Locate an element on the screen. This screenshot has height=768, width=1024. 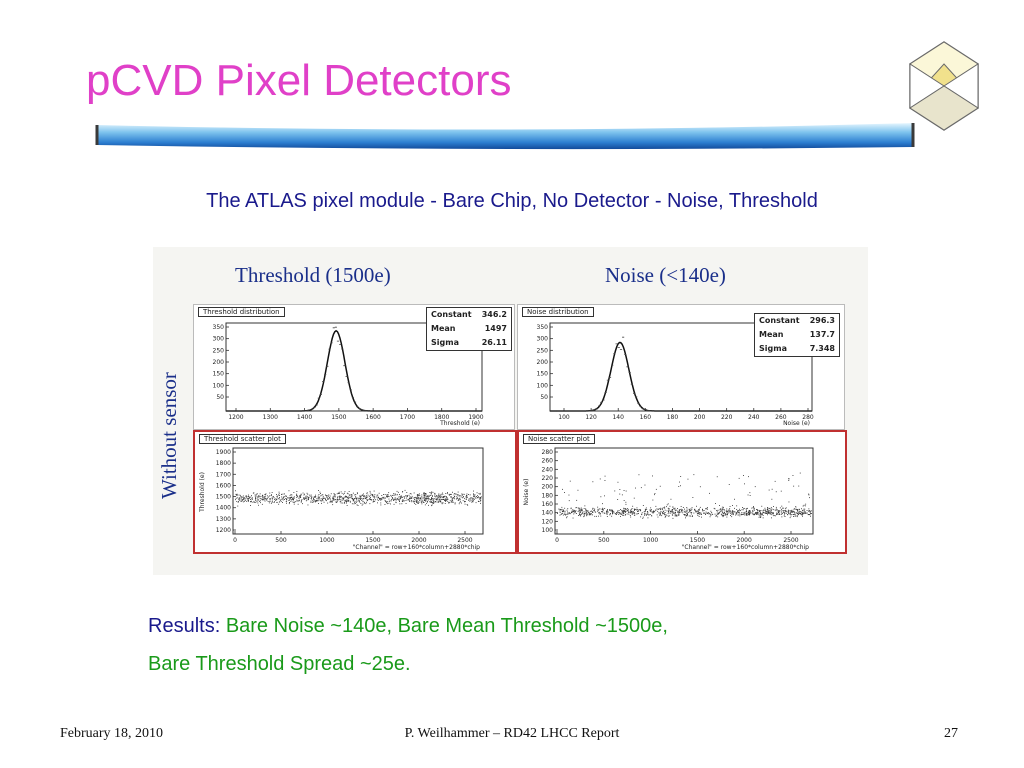
noise-distribution-xlabel: Noise (e) is located at coordinates (796, 423).